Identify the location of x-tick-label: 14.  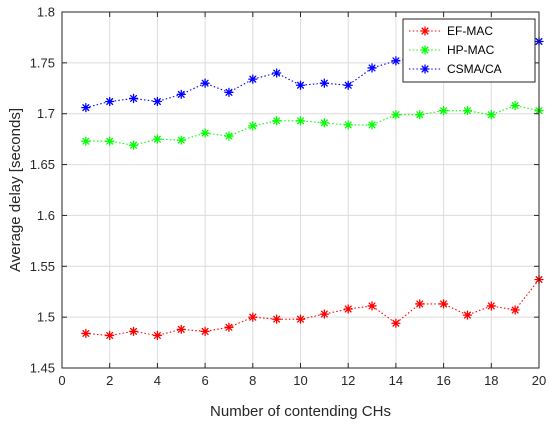
(396, 380).